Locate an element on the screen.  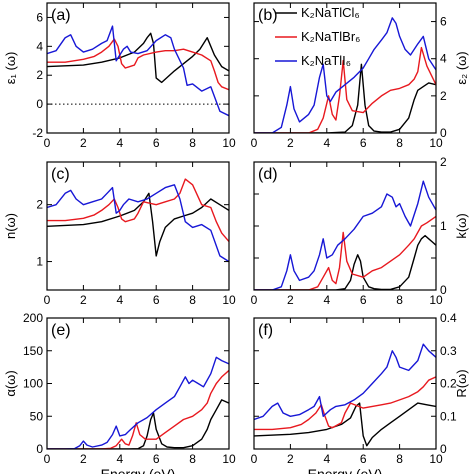
y-axis-label: ε₂ (ω) is located at coordinates (461, 67).